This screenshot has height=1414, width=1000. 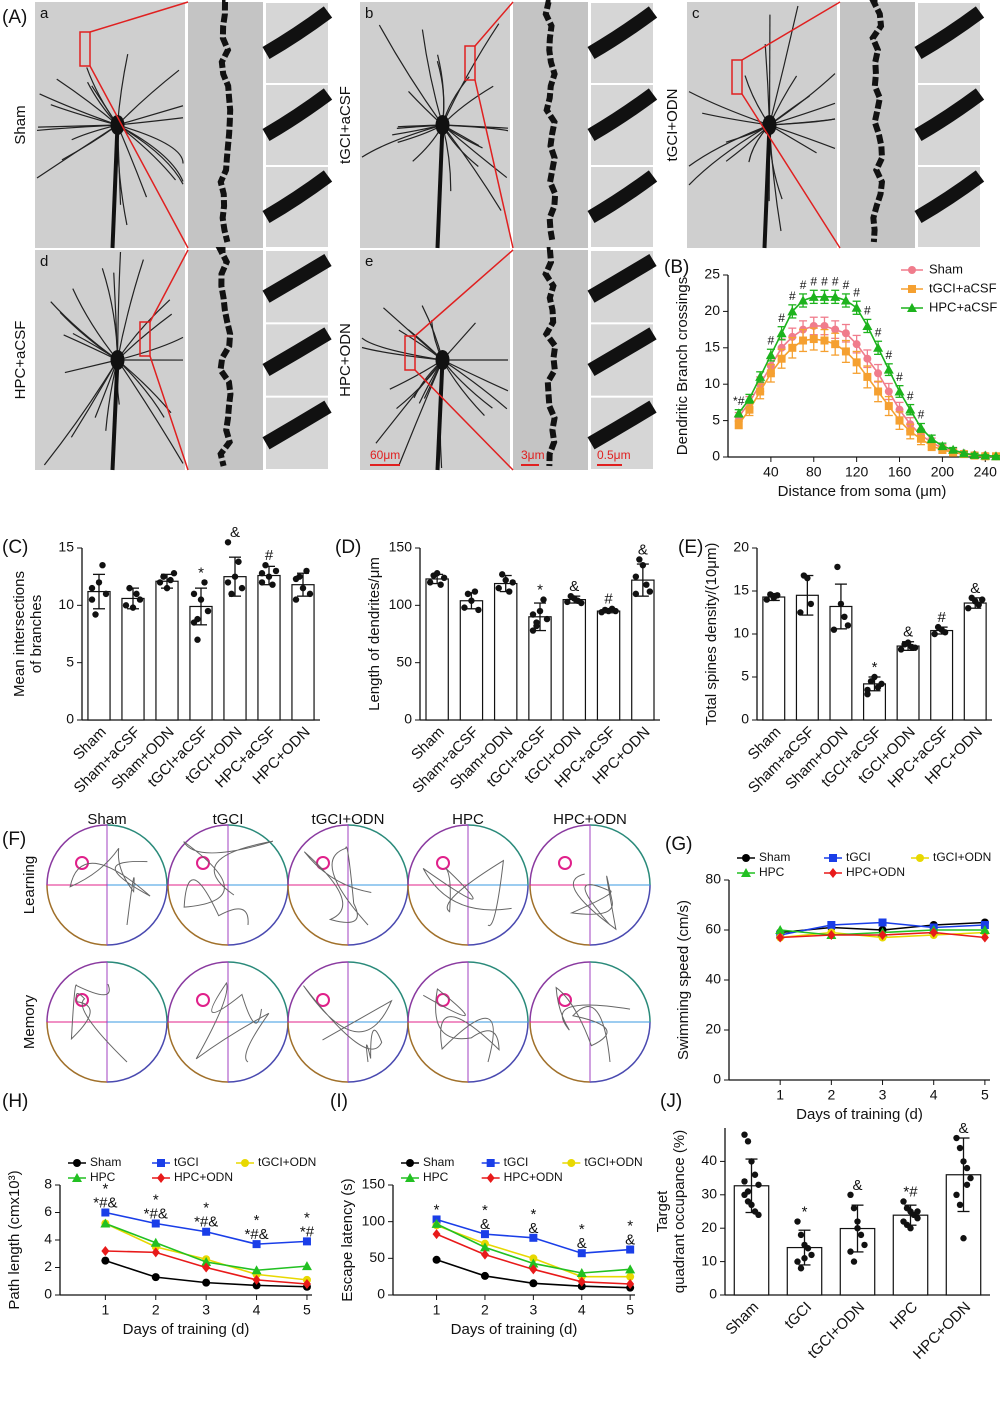 What do you see at coordinates (287, 1162) in the screenshot?
I see `legend-label: tGCI+ODN` at bounding box center [287, 1162].